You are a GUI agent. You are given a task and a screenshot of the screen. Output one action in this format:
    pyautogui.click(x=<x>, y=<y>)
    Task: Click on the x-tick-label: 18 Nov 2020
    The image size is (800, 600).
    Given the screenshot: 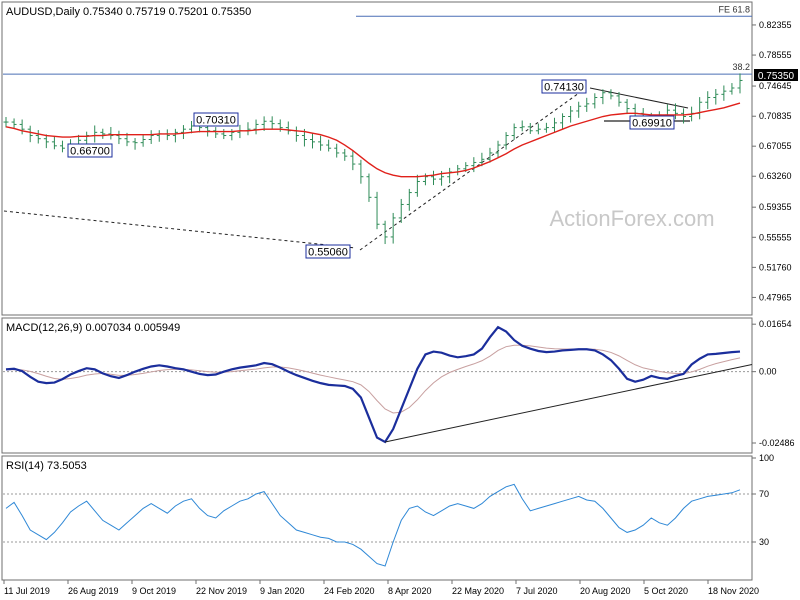 What is the action you would take?
    pyautogui.click(x=733, y=591)
    